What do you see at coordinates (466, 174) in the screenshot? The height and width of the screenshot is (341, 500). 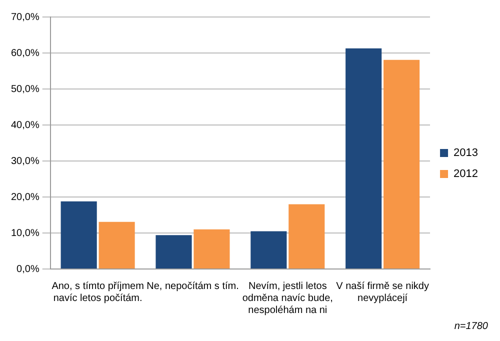 I see `legend-label: 2012` at bounding box center [466, 174].